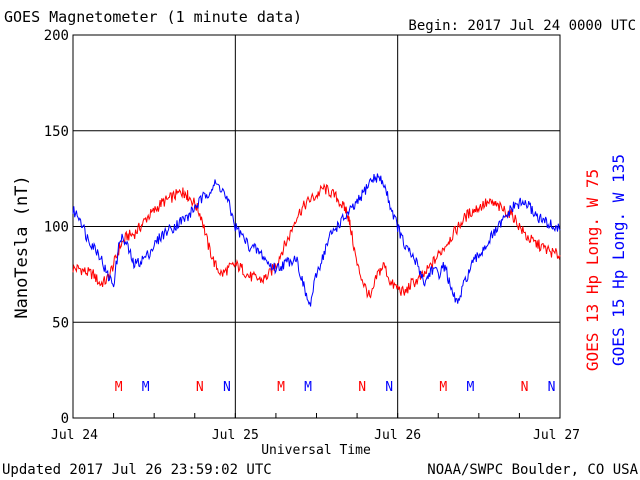  I want to click on x-tick-label: Jul 26, so click(397, 435).